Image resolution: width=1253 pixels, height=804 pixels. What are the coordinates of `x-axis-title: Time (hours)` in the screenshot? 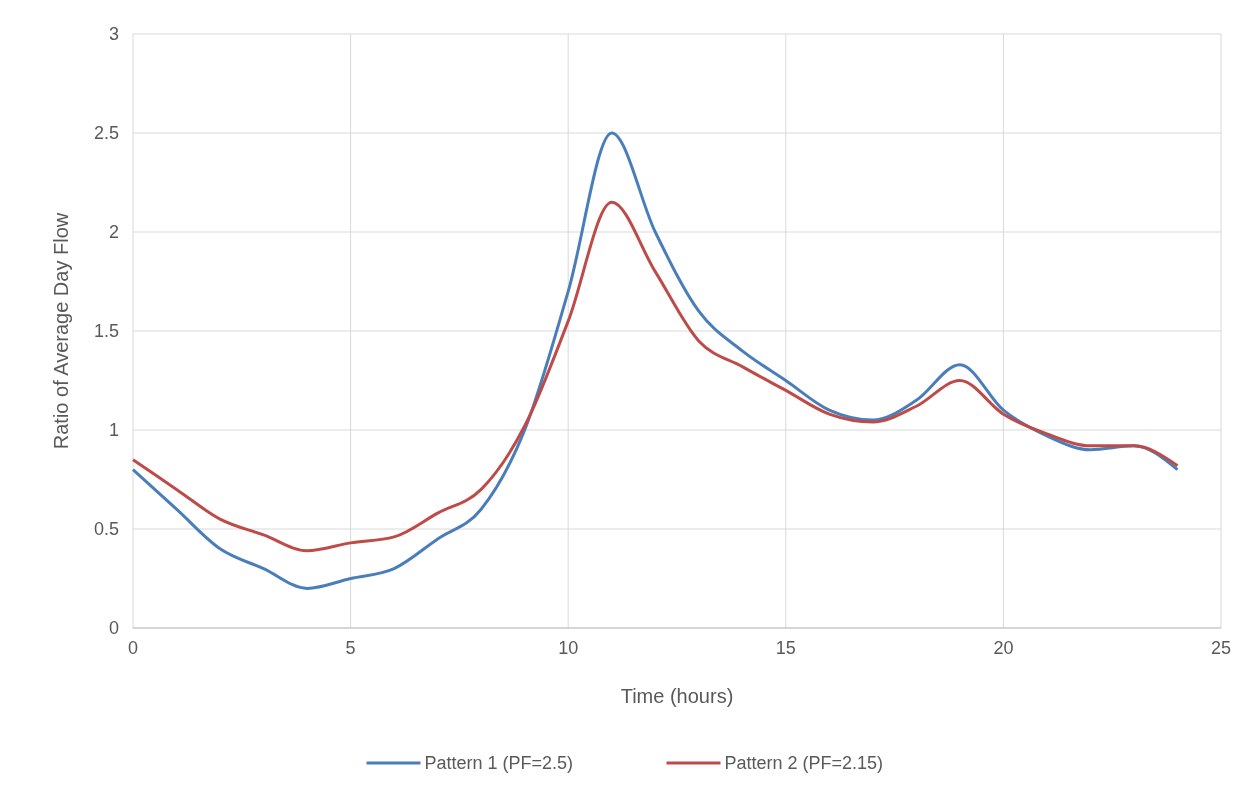 It's located at (677, 696).